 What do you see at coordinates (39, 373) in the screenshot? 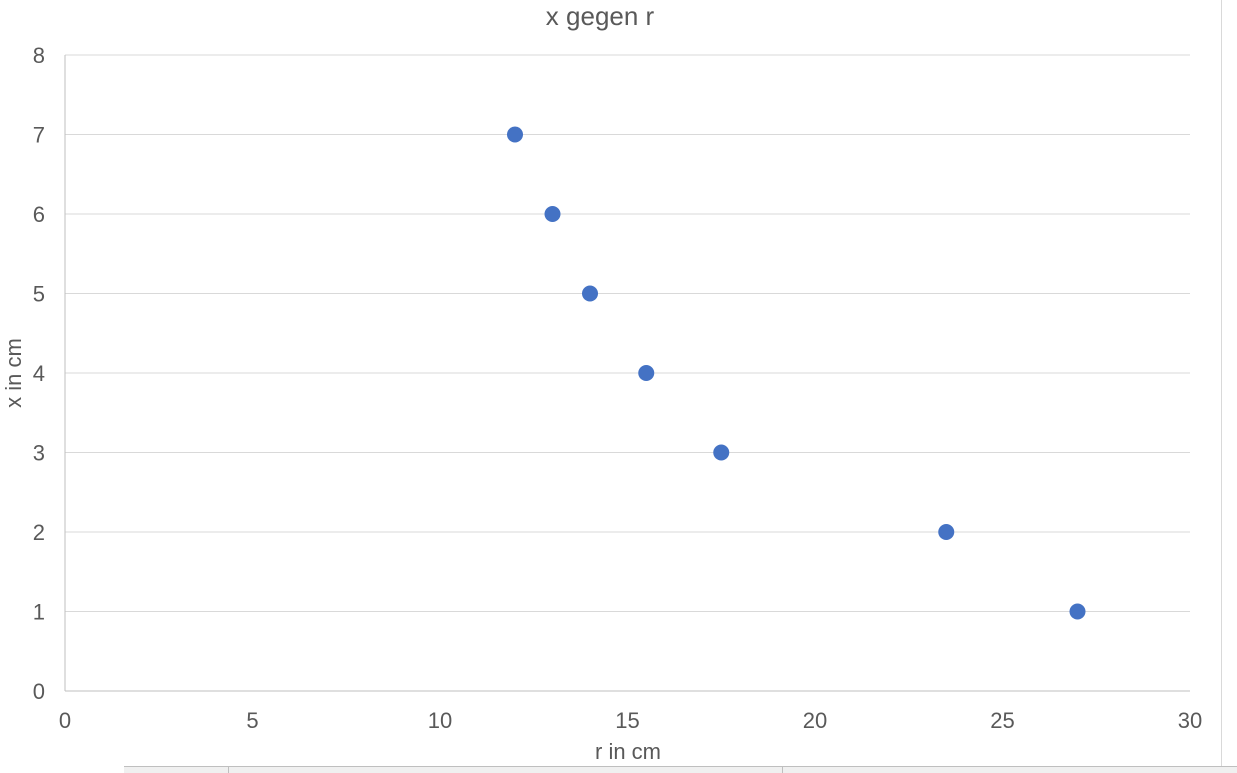
I see `y-tick-label: 4` at bounding box center [39, 373].